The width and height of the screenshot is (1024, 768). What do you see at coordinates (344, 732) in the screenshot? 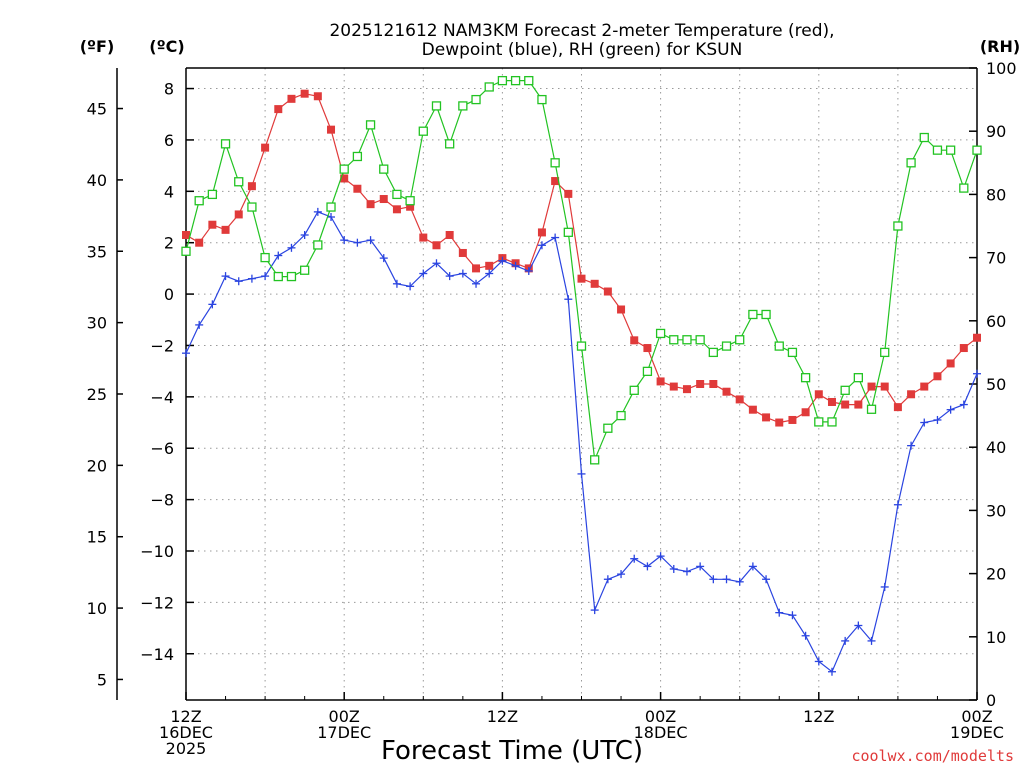
I see `x-tick-label: 17DEC` at bounding box center [344, 732].